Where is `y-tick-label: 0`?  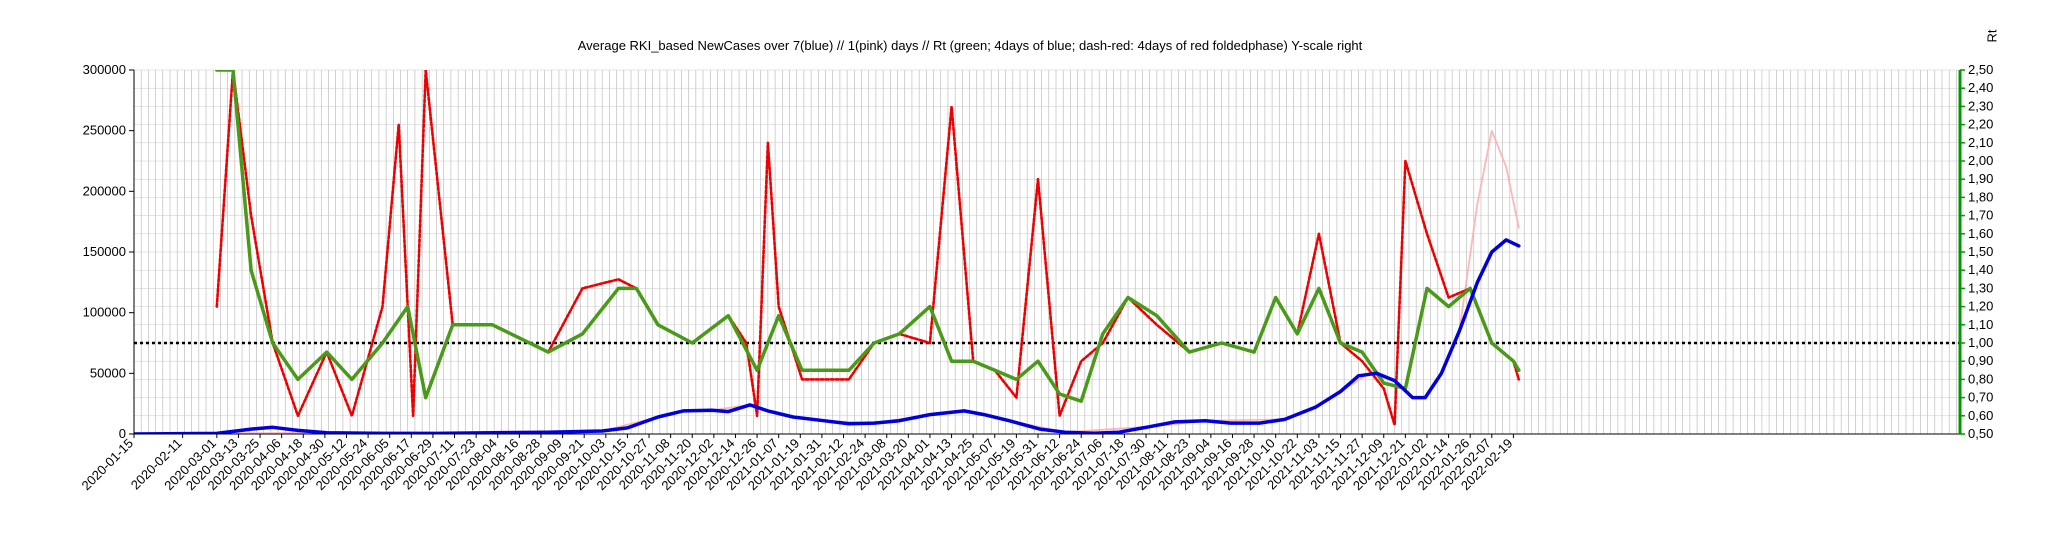
y-tick-label: 0 is located at coordinates (122, 433).